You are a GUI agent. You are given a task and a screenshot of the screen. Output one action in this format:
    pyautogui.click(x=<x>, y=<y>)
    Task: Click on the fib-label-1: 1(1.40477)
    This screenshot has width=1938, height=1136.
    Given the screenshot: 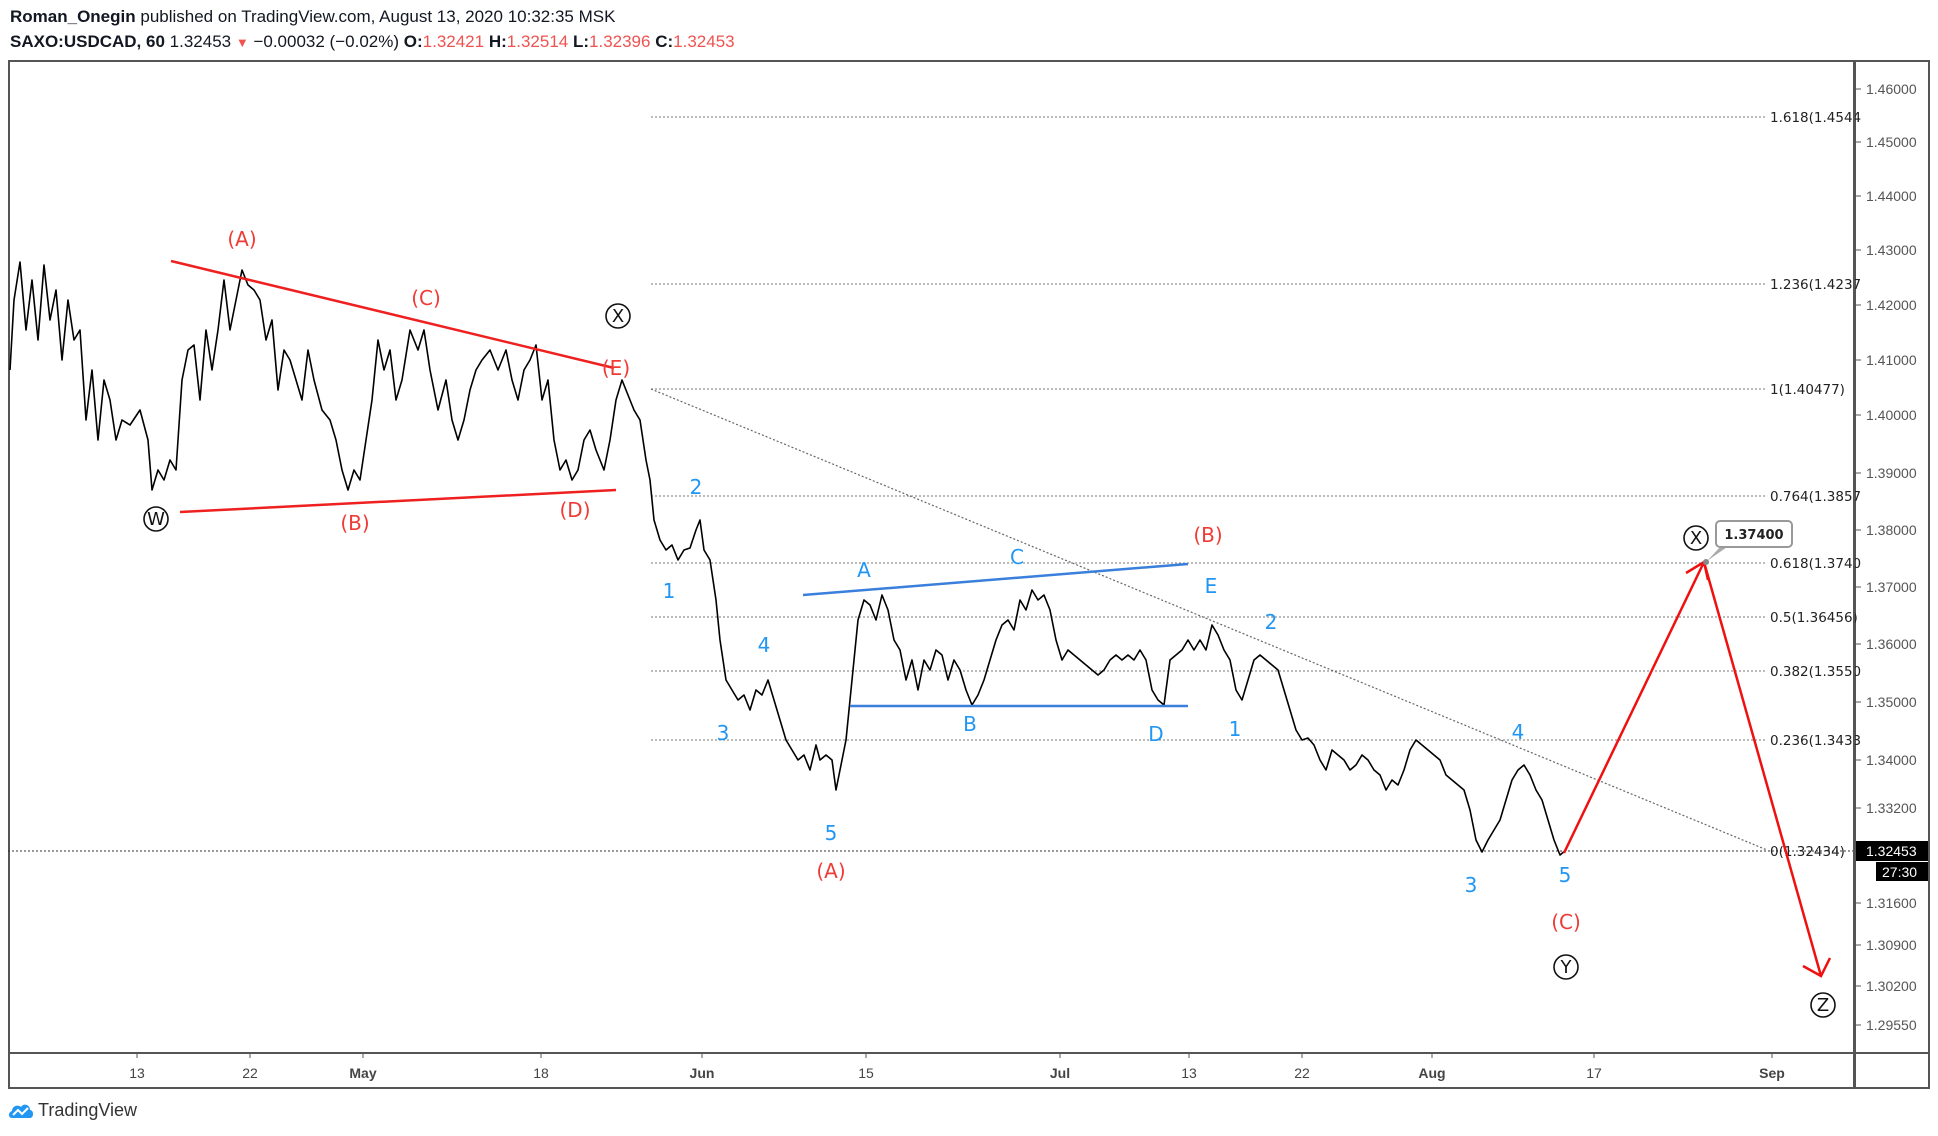 What is the action you would take?
    pyautogui.click(x=1807, y=390)
    